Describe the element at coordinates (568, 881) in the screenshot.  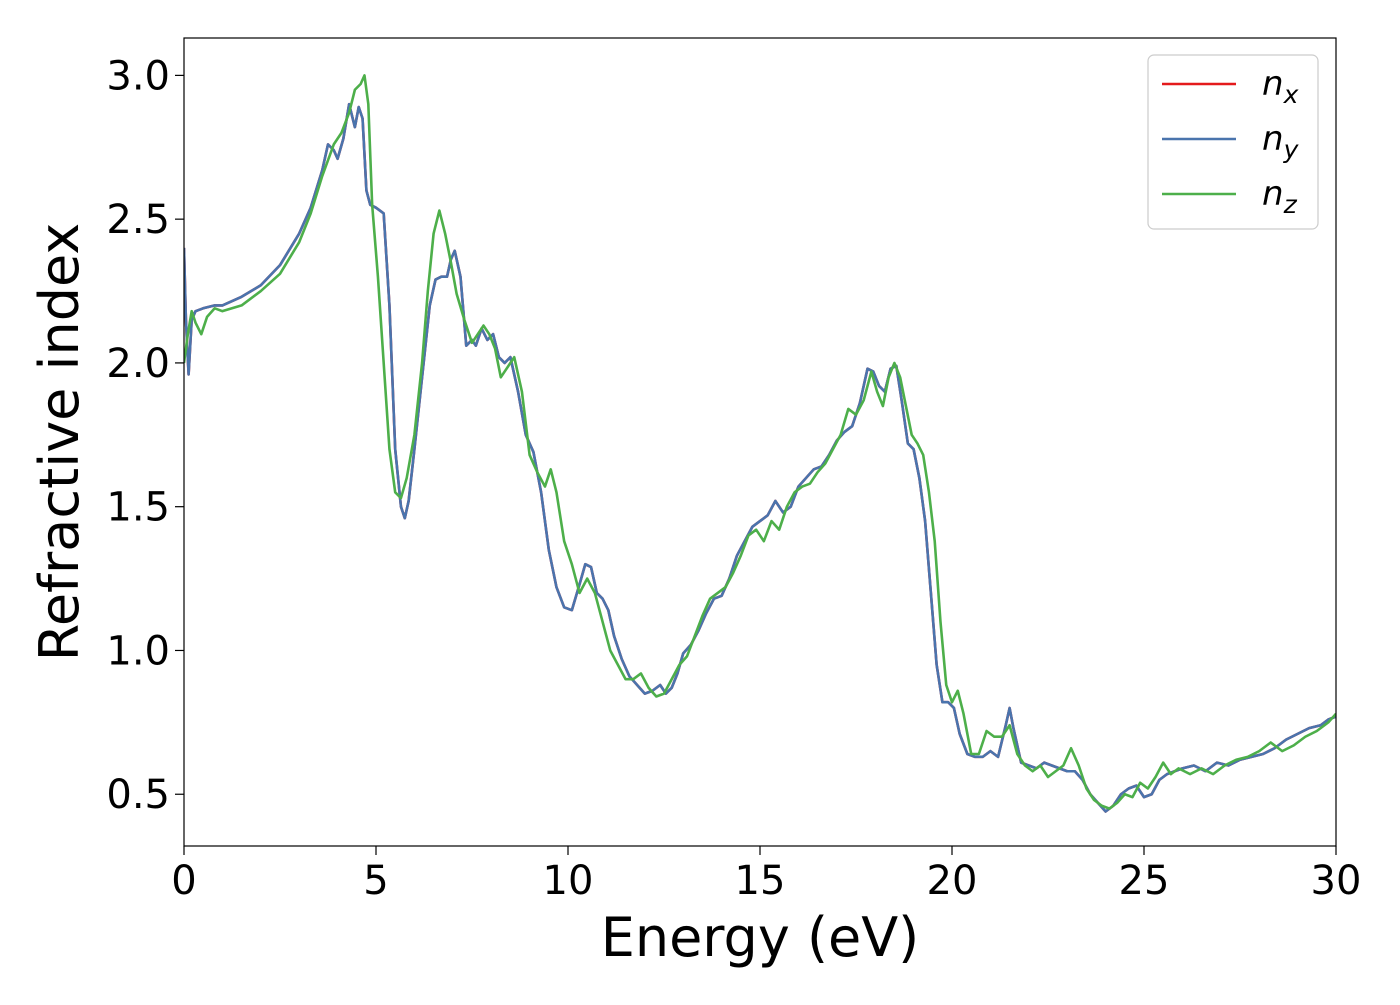
I see `x-tick-label: 10` at that location.